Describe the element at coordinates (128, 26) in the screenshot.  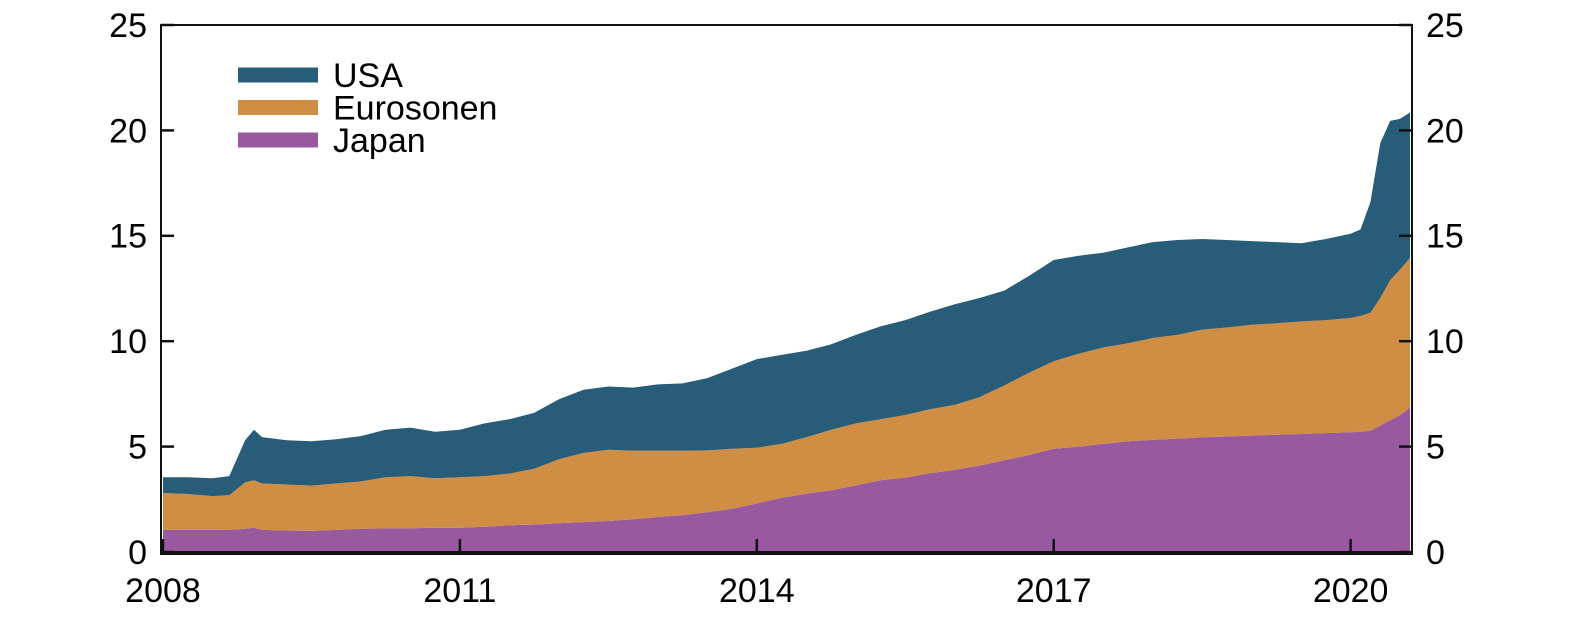
I see `y-tick-label-left: 25` at that location.